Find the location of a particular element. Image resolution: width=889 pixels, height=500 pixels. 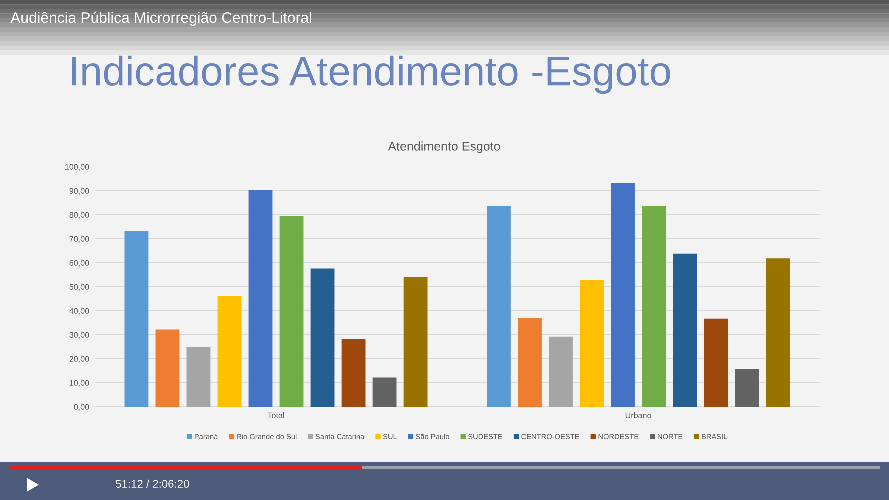

y-tick-label: 50,00 is located at coordinates (80, 287).